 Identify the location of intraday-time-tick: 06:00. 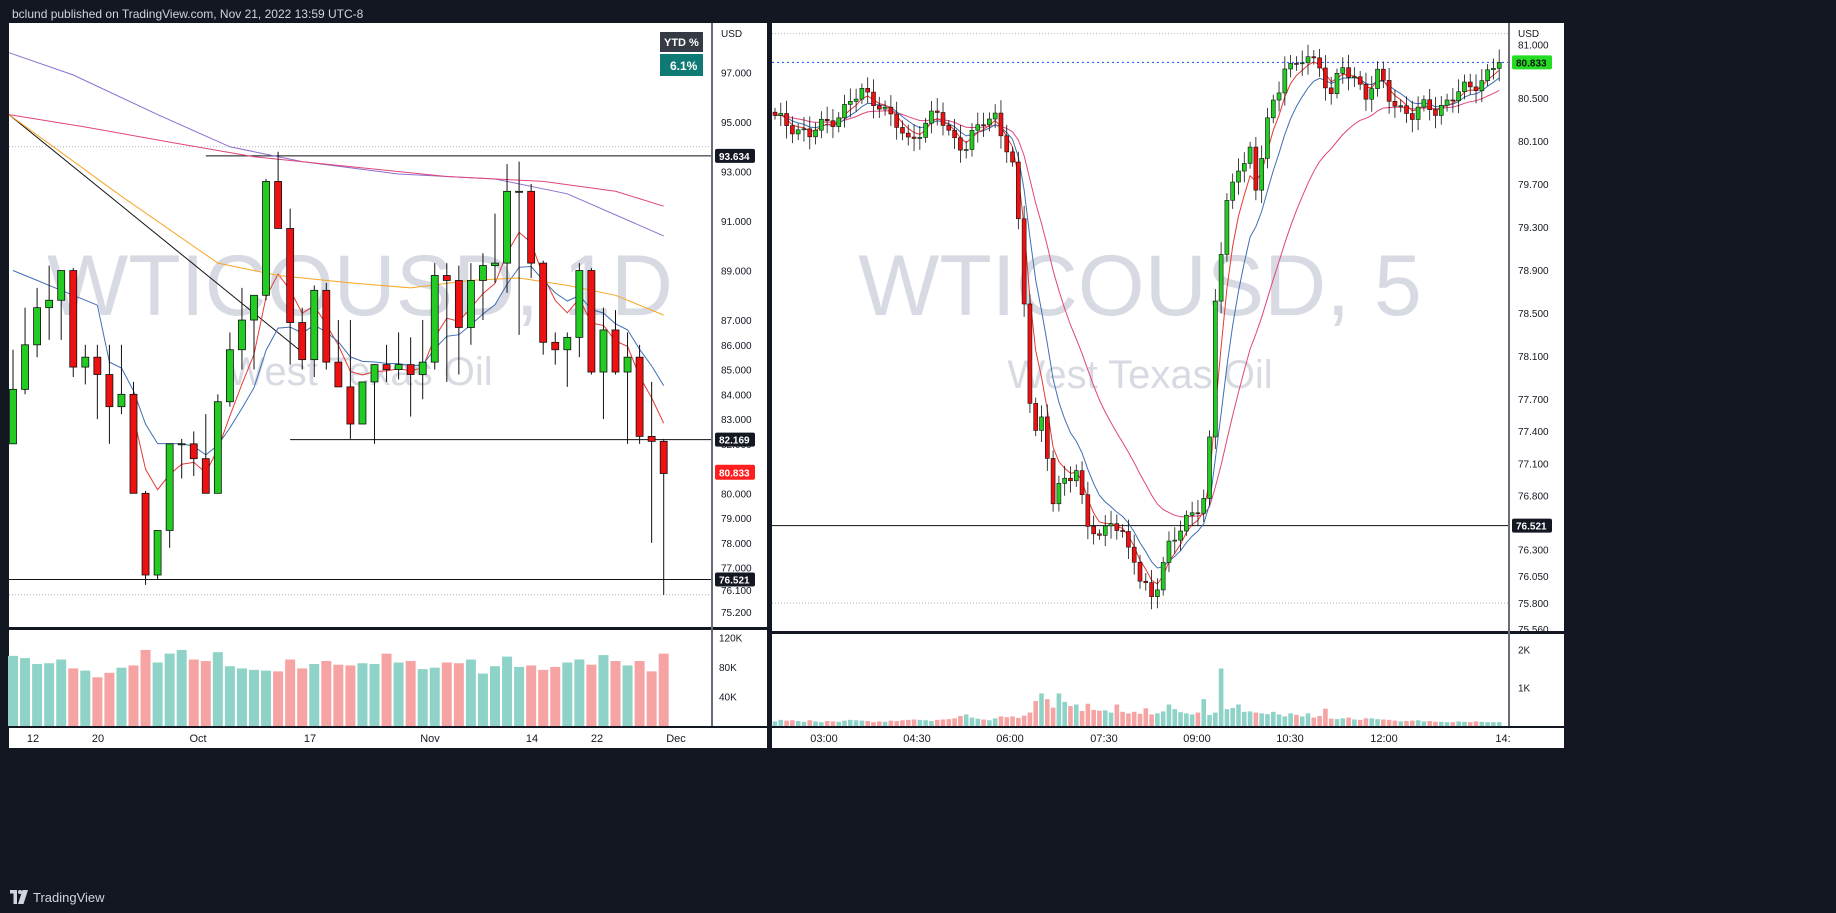
(1010, 739).